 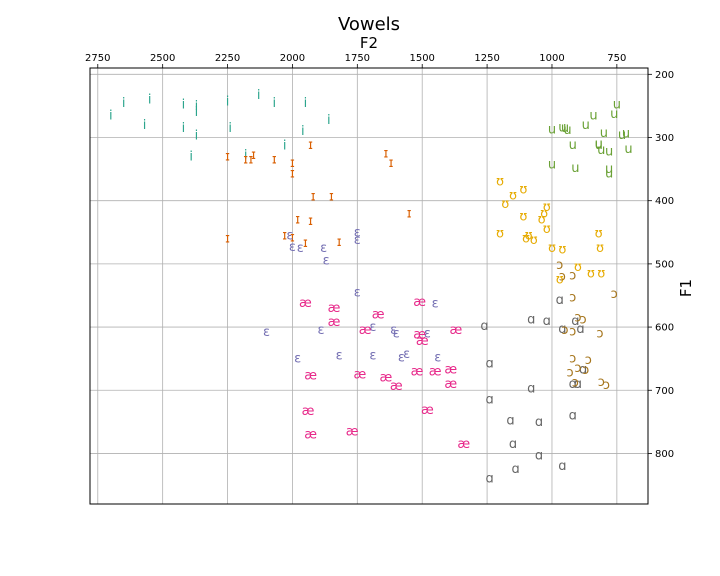 I want to click on x-axis-label: F2, so click(x=369, y=43).